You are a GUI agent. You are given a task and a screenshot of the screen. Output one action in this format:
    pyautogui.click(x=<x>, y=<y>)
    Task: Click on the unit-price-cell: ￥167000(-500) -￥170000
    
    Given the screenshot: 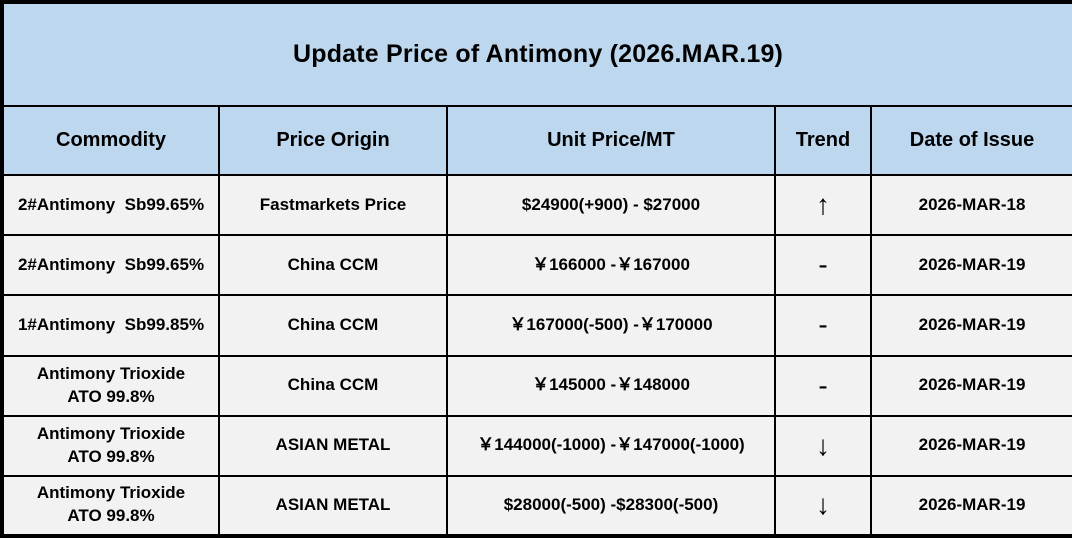 What is the action you would take?
    pyautogui.click(x=611, y=325)
    